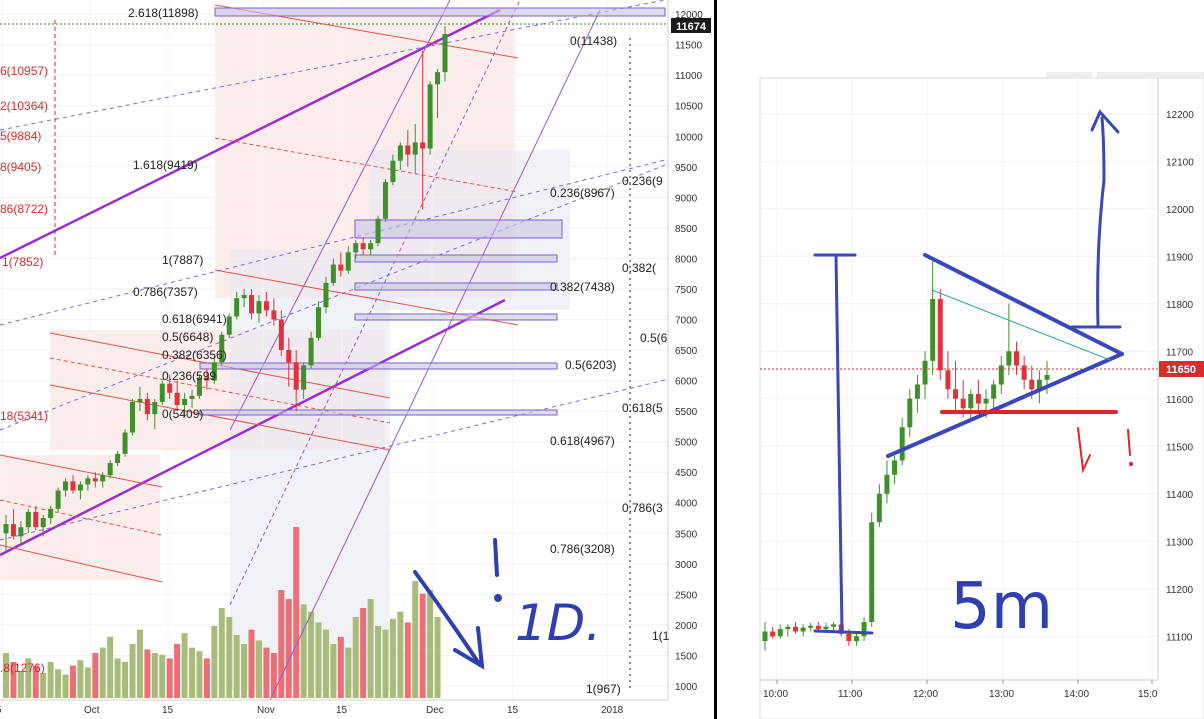 Image resolution: width=1204 pixels, height=719 pixels. Describe the element at coordinates (612, 710) in the screenshot. I see `time-tick-label: 2018` at that location.